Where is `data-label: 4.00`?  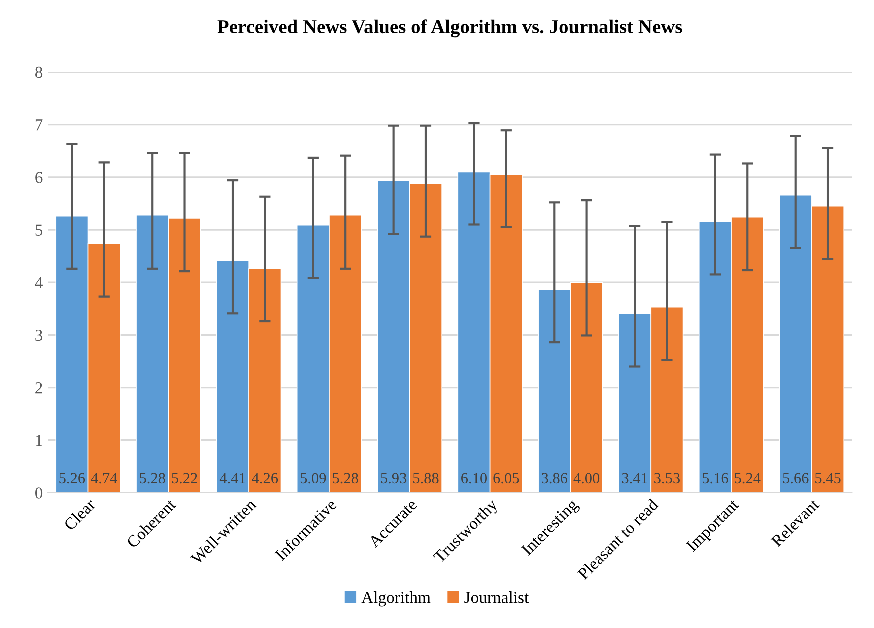
data-label: 4.00 is located at coordinates (587, 478).